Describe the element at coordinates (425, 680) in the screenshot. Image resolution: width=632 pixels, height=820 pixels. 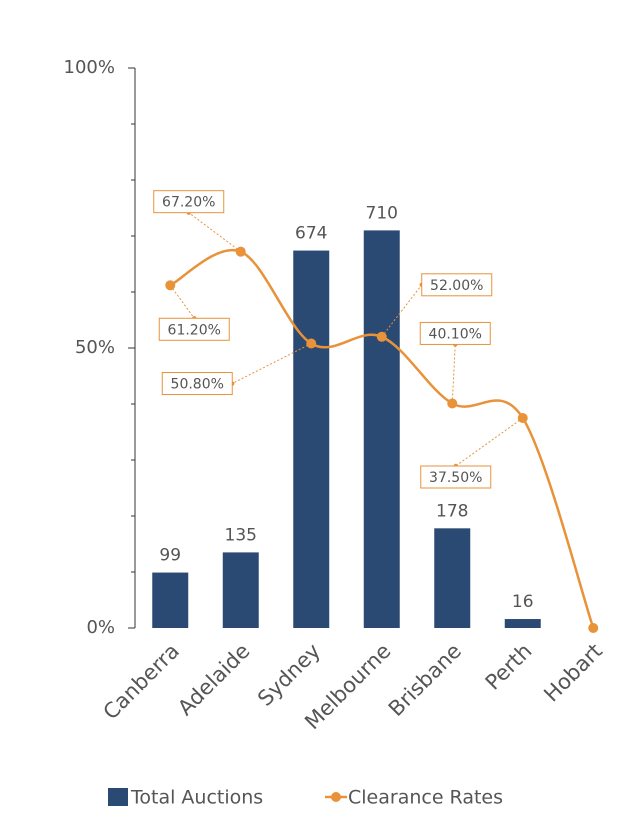
I see `x-tick-label: Brisbane` at that location.